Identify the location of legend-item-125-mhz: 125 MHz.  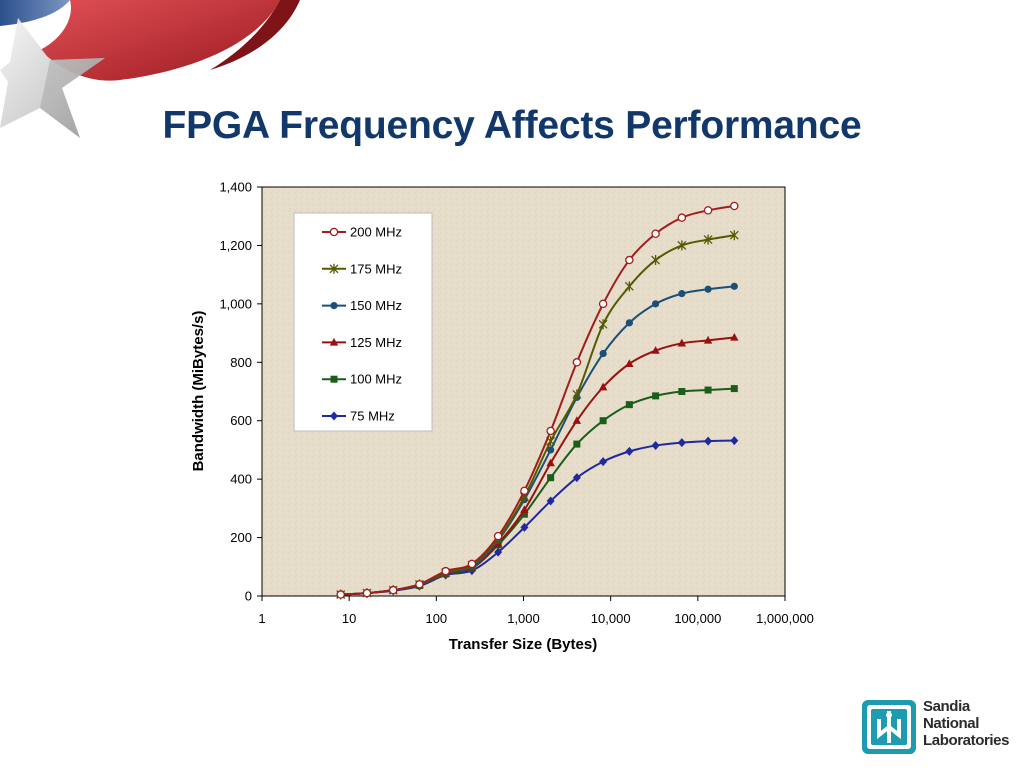
(362, 342).